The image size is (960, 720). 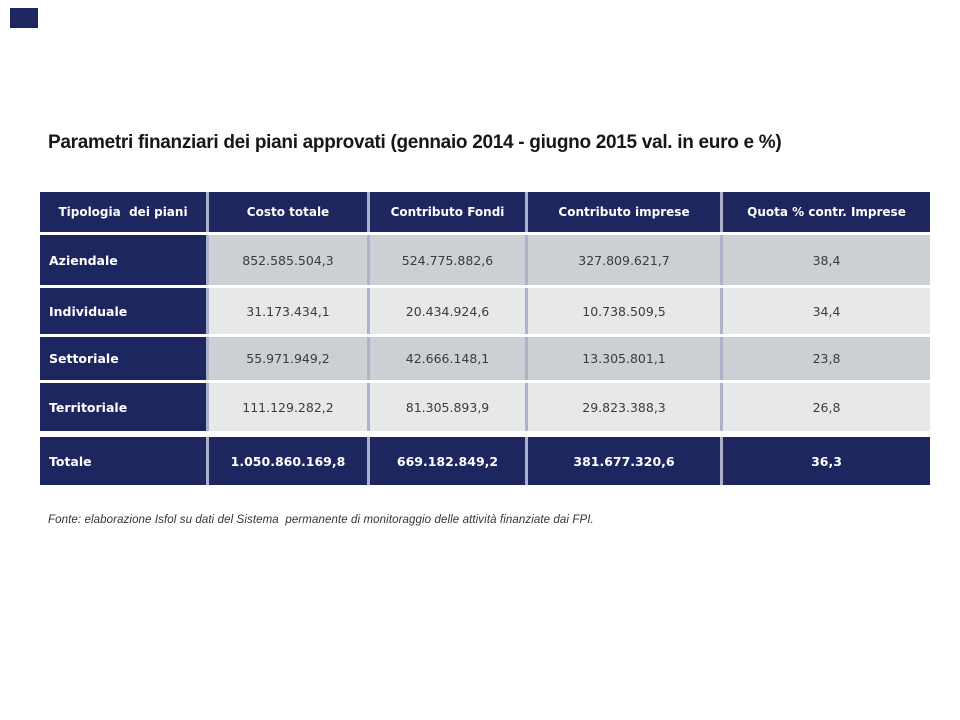 What do you see at coordinates (446, 358) in the screenshot?
I see `table-cell: 42.666.148,1` at bounding box center [446, 358].